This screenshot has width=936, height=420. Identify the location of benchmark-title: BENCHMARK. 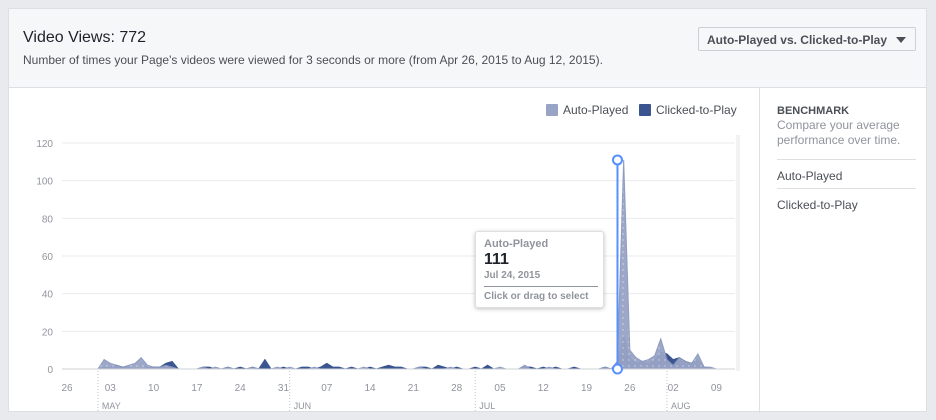
(813, 111).